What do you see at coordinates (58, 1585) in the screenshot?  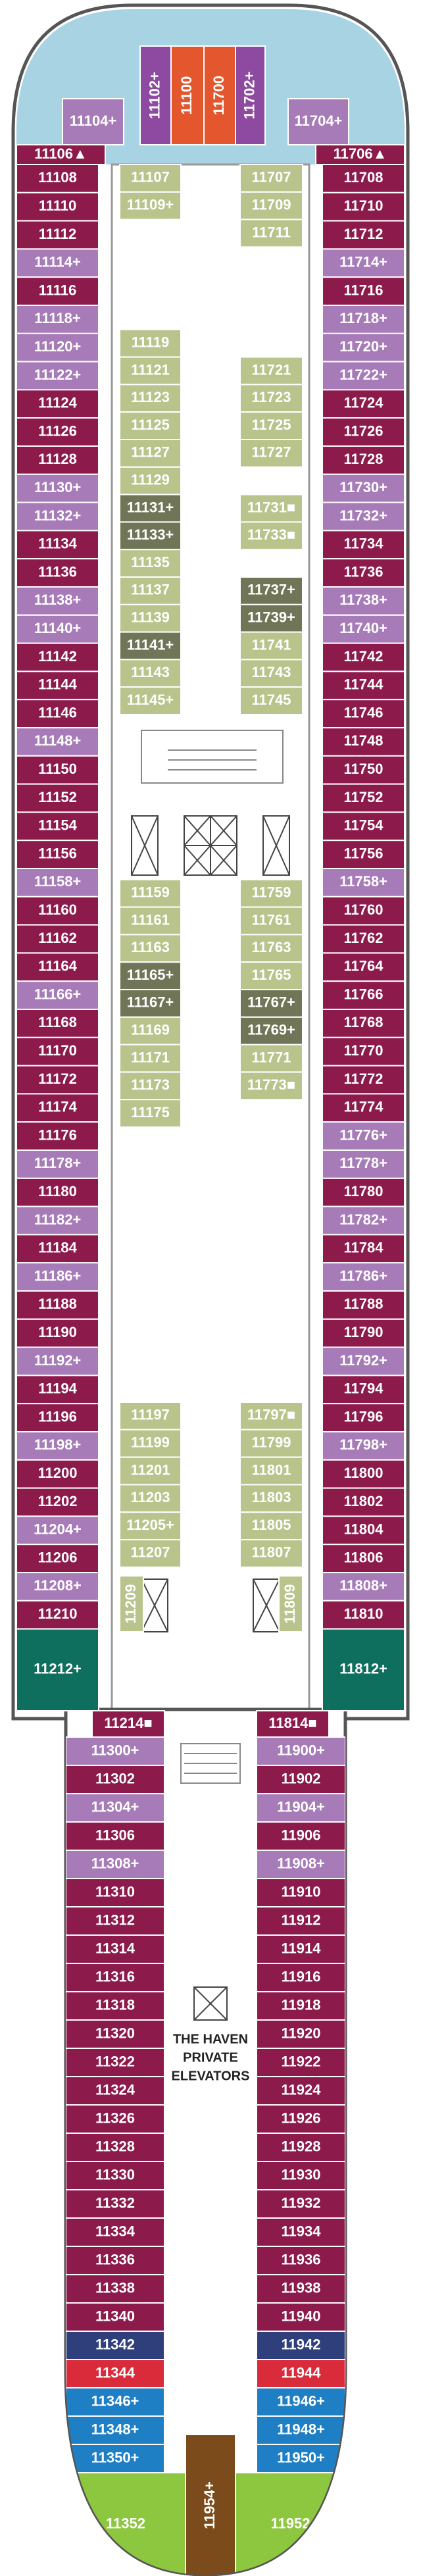 I see `cabin-label: 11208+` at bounding box center [58, 1585].